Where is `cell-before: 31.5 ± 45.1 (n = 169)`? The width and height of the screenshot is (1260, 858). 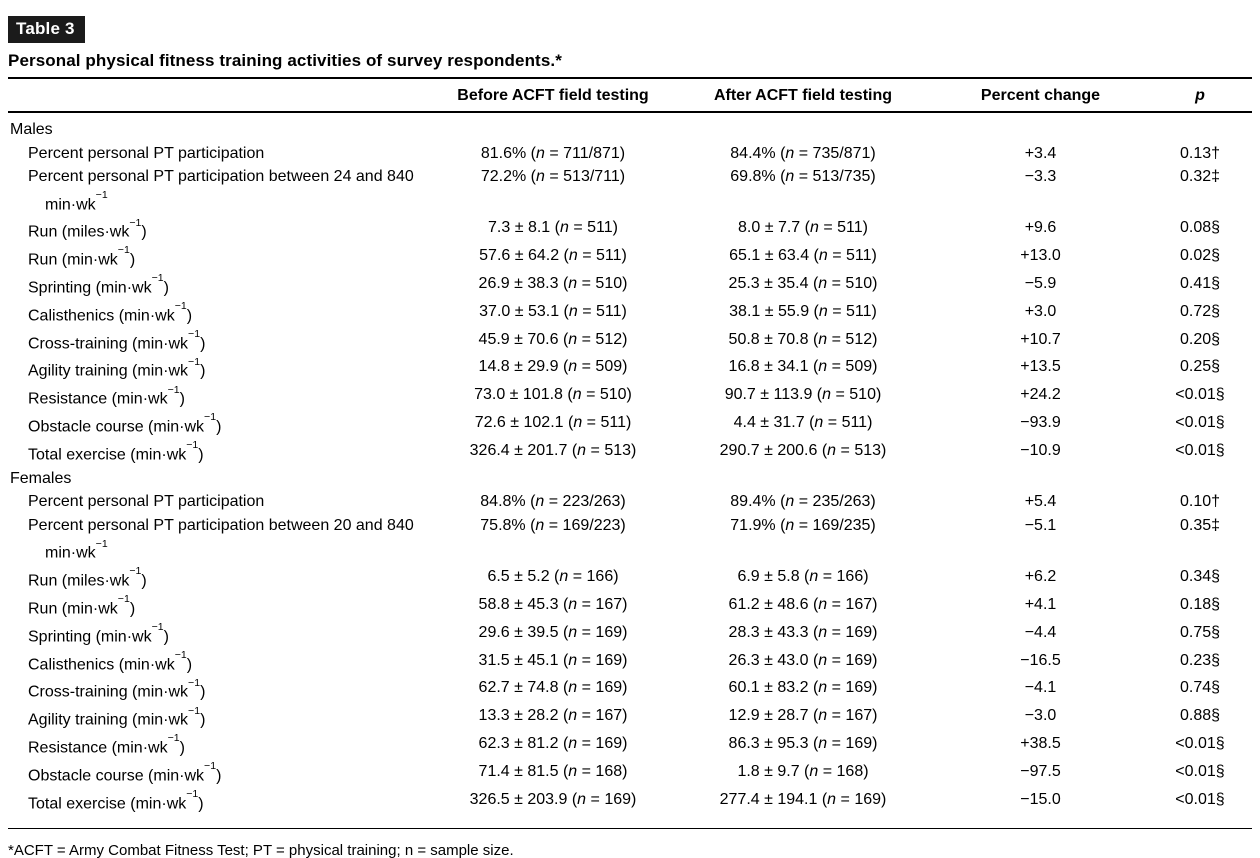
cell-before: 31.5 ± 45.1 (n = 169) is located at coordinates (553, 660).